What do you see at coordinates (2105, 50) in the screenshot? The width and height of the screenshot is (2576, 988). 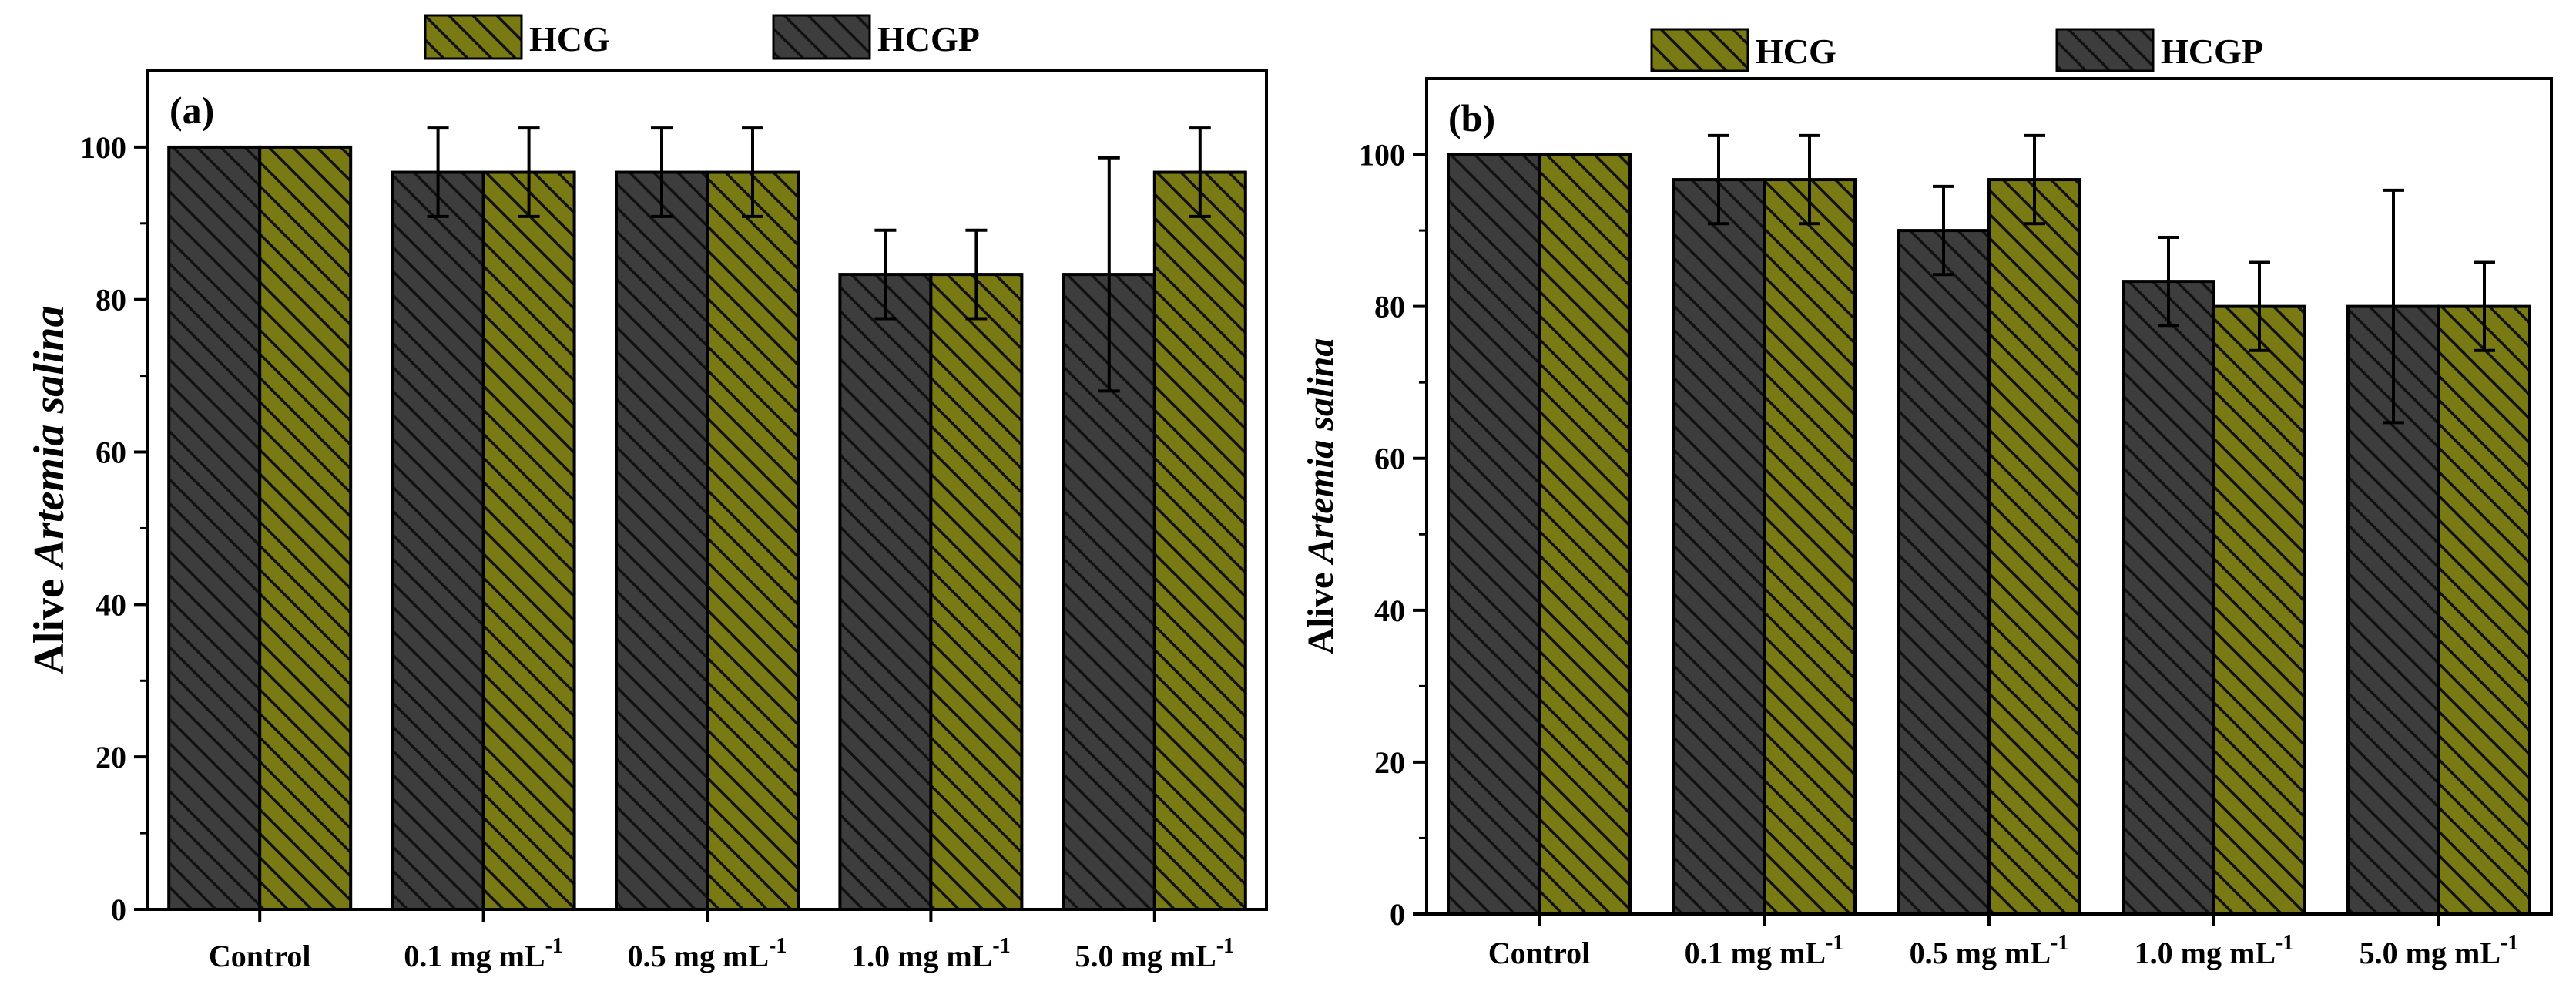 I see `legend-b-swatch-hcgp` at bounding box center [2105, 50].